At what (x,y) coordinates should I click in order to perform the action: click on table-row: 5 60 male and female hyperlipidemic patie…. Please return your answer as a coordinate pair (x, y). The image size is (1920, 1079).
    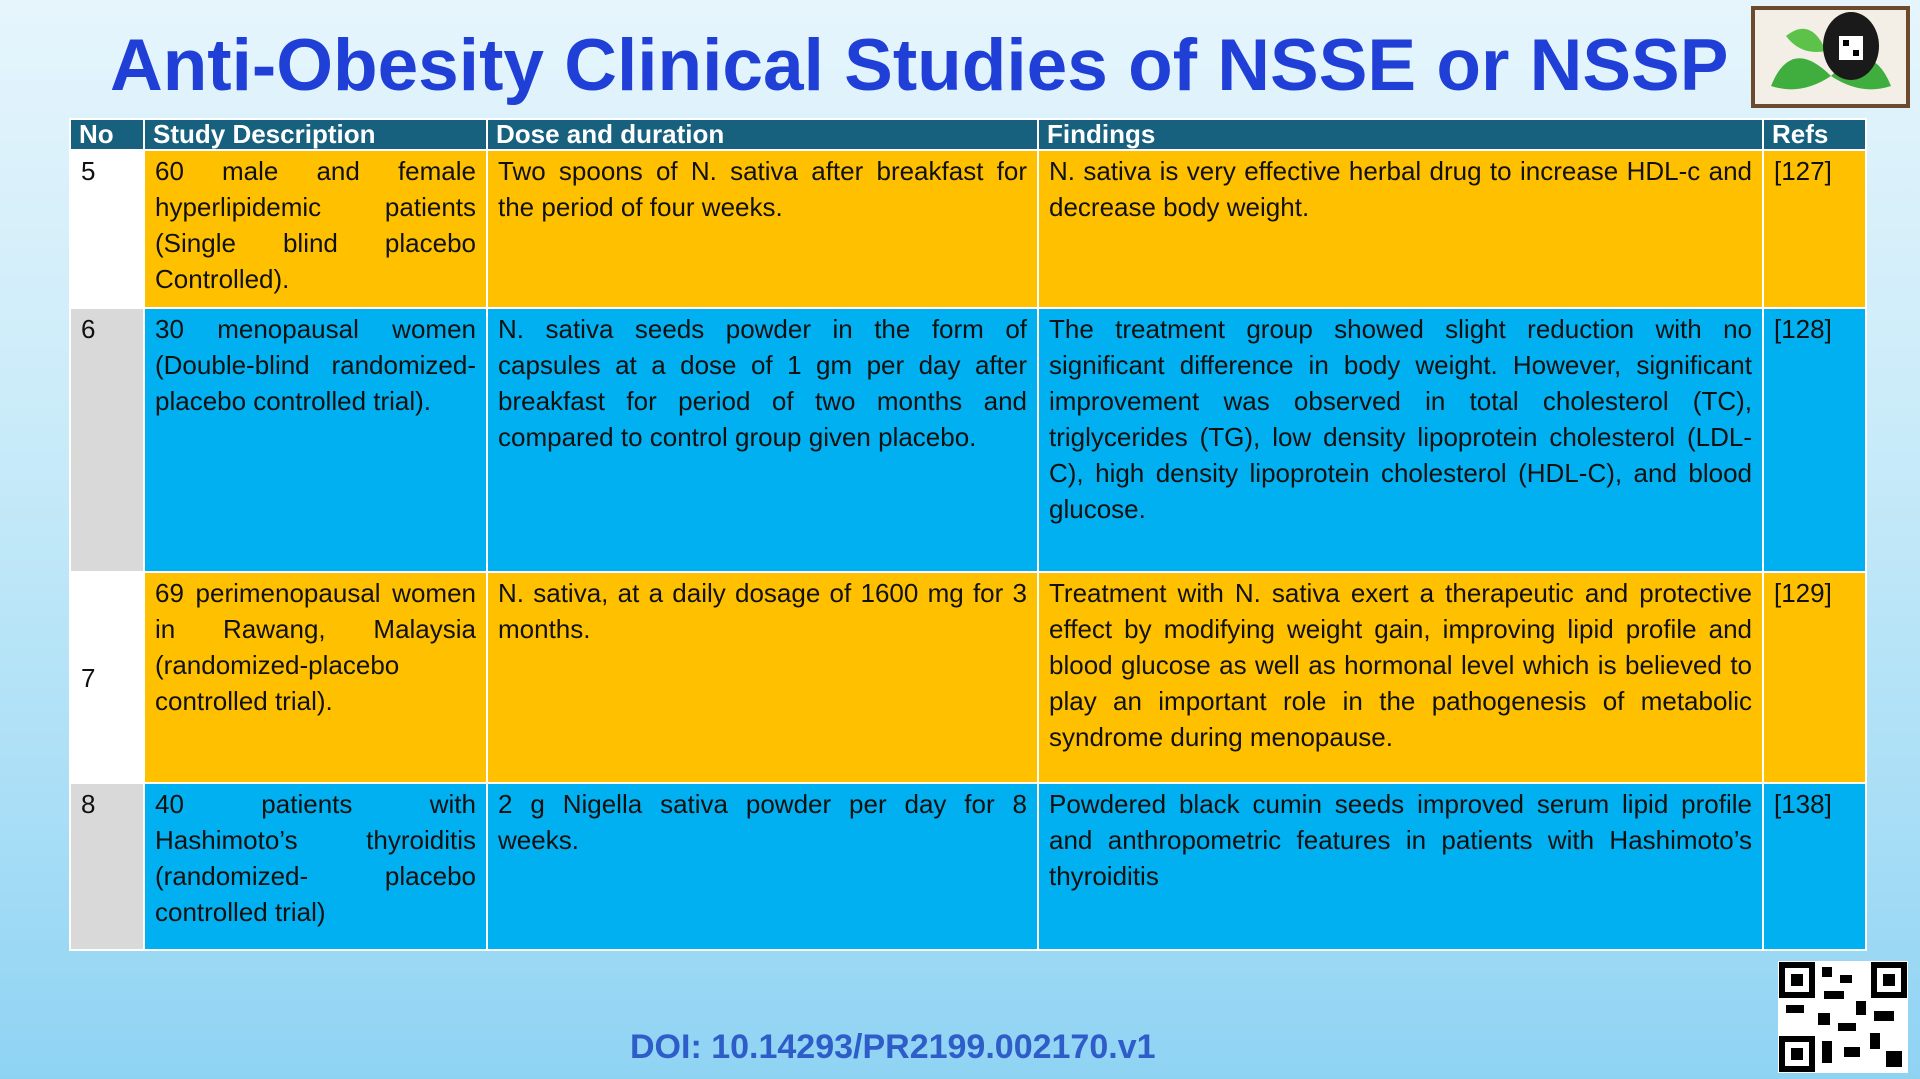
    Looking at the image, I should click on (968, 229).